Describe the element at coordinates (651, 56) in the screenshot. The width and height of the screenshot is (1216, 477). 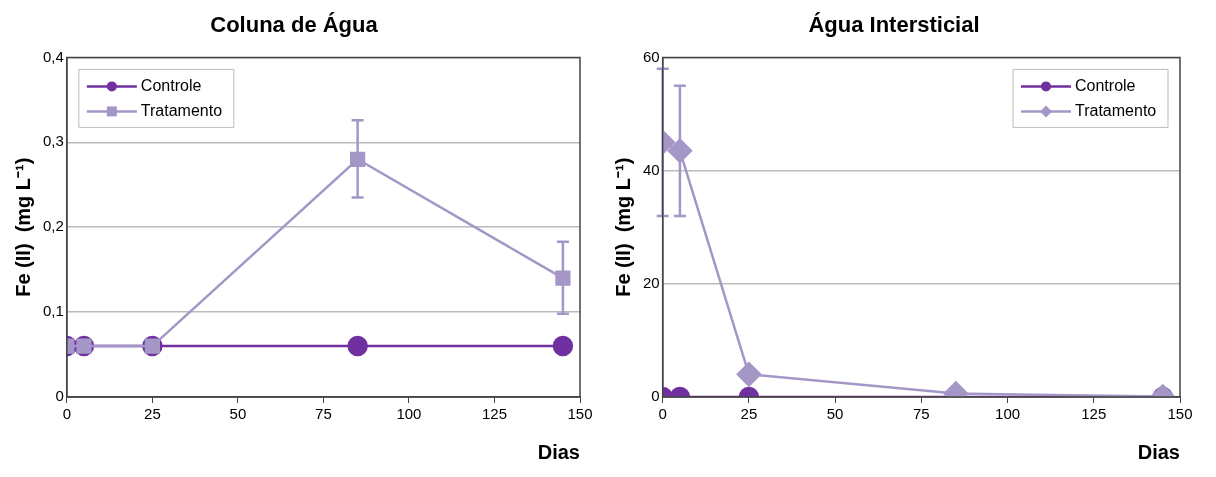
I see `y-tick-label: 60` at that location.